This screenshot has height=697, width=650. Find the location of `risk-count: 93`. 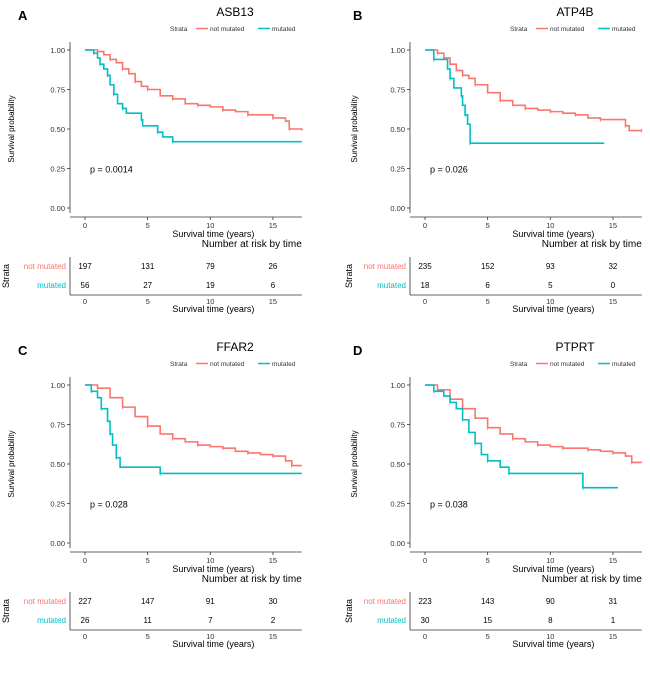

risk-count: 93 is located at coordinates (550, 266).